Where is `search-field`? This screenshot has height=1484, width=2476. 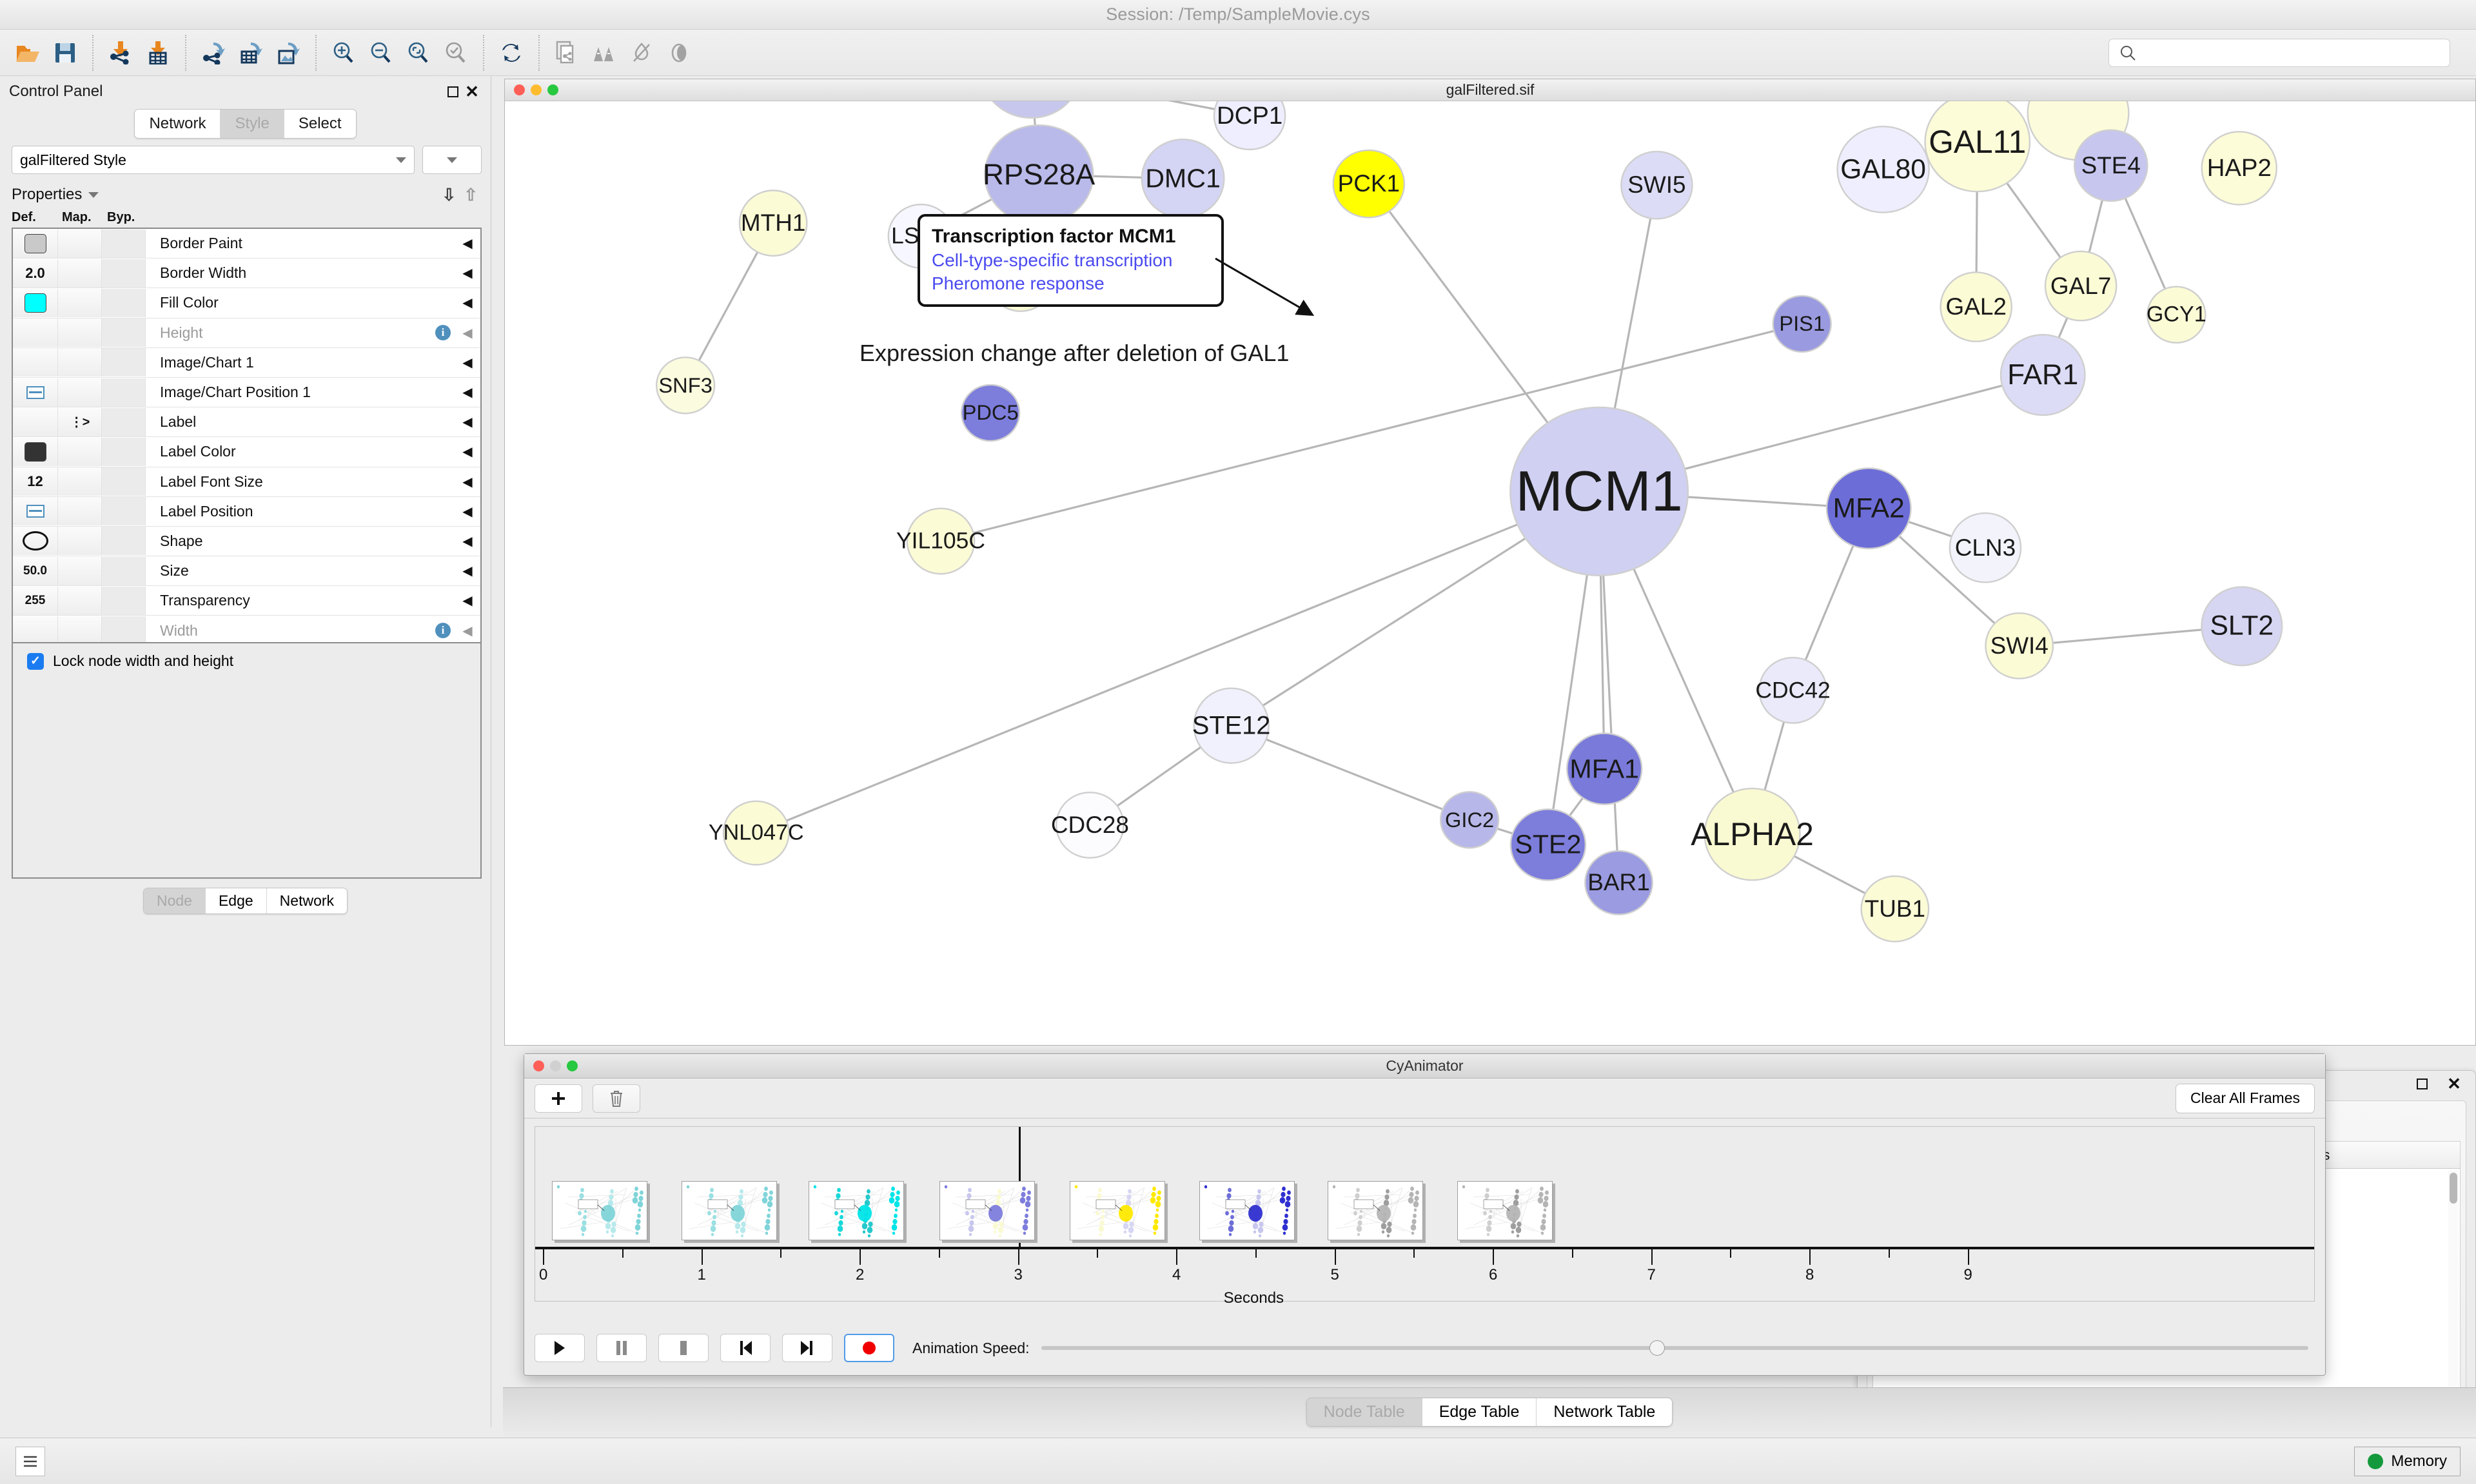
search-field is located at coordinates (2279, 52).